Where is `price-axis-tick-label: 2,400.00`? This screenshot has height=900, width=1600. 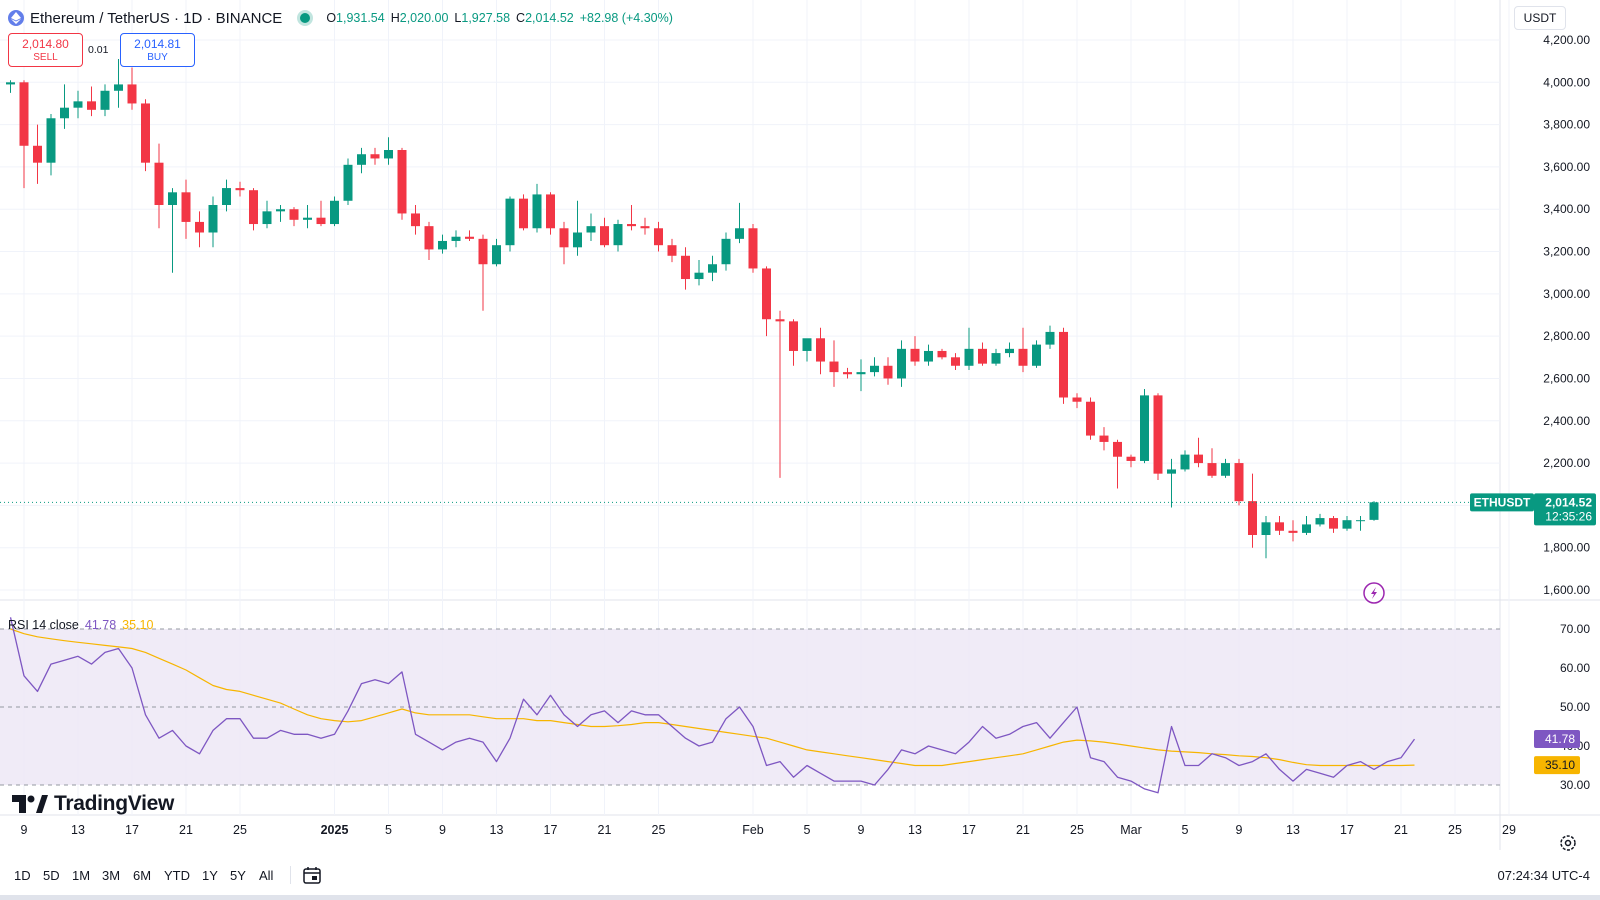
price-axis-tick-label: 2,400.00 is located at coordinates (1566, 421).